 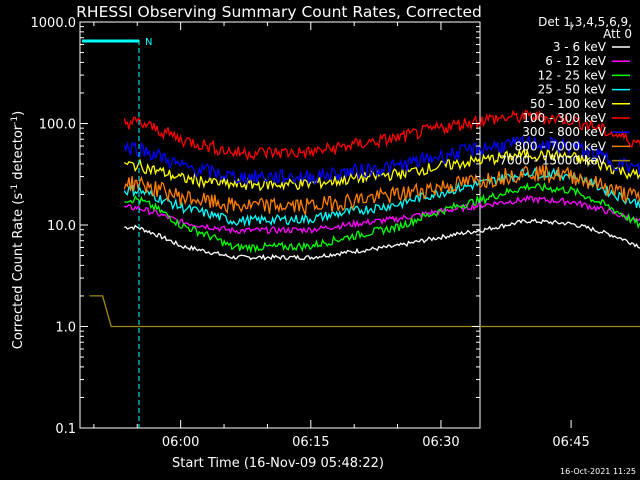 I want to click on y-axis-label: Corrected Count Rate (s-1 detector-1), so click(x=18, y=230).